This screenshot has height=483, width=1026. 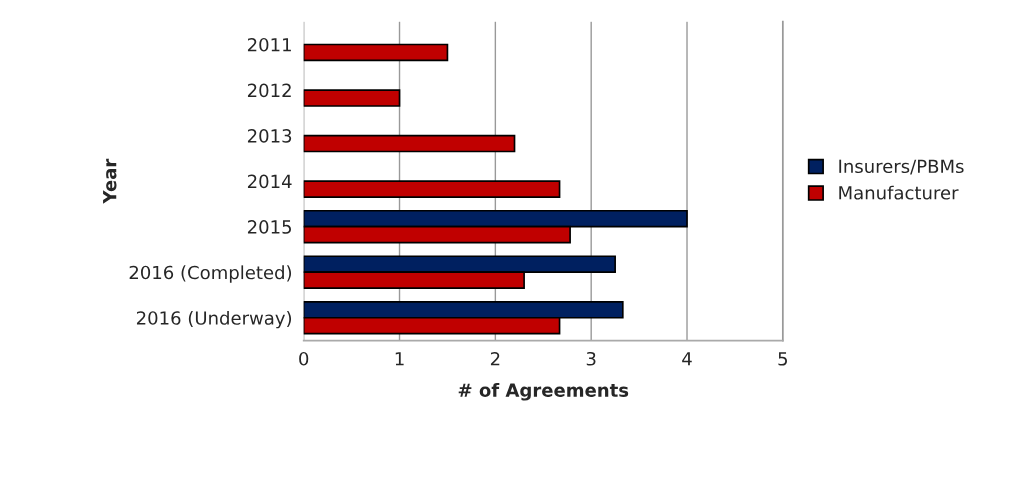 I want to click on x-tick-label: 2, so click(x=495, y=358).